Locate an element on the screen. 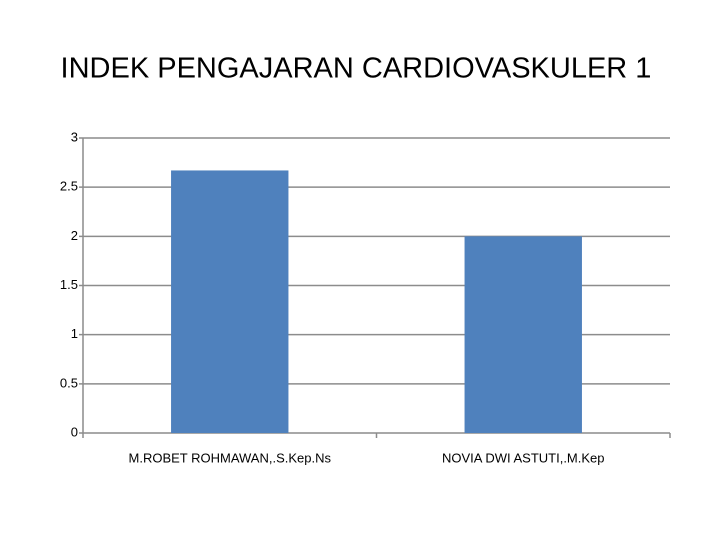  chart-title: INDEK PENGAJARAN CARDIOVASKULER 1 is located at coordinates (356, 69).